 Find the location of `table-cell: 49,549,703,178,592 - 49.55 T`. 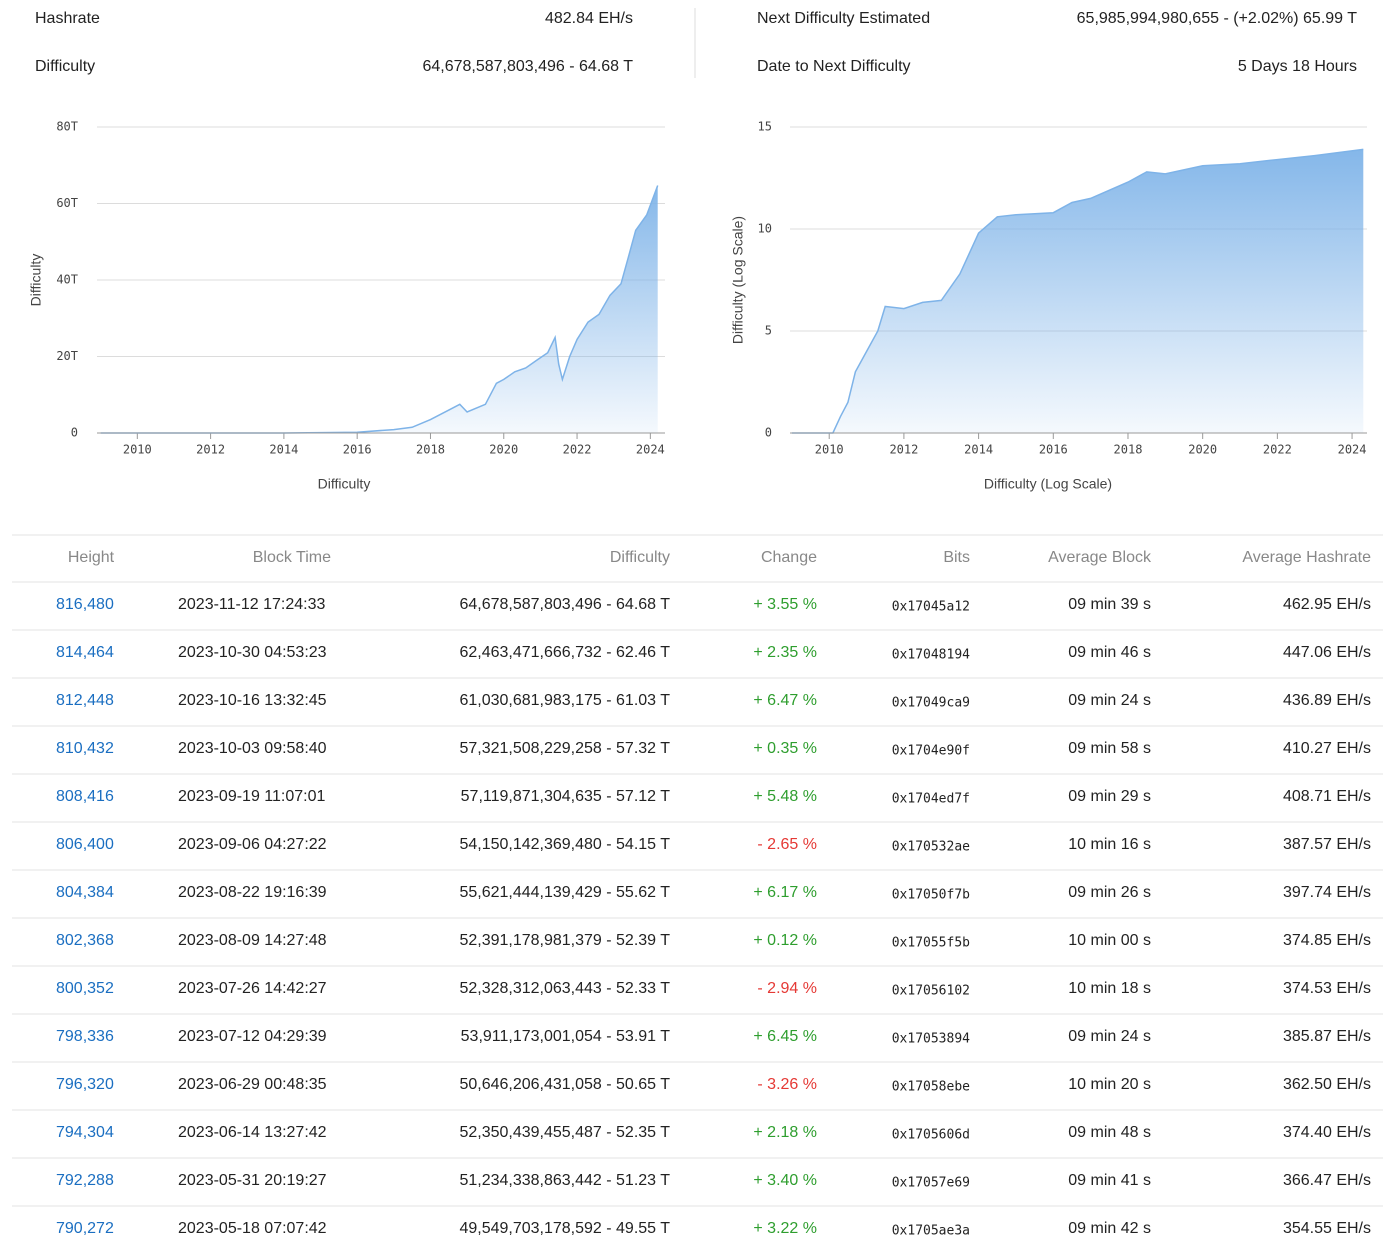

table-cell: 49,549,703,178,592 - 49.55 T is located at coordinates (564, 1228).